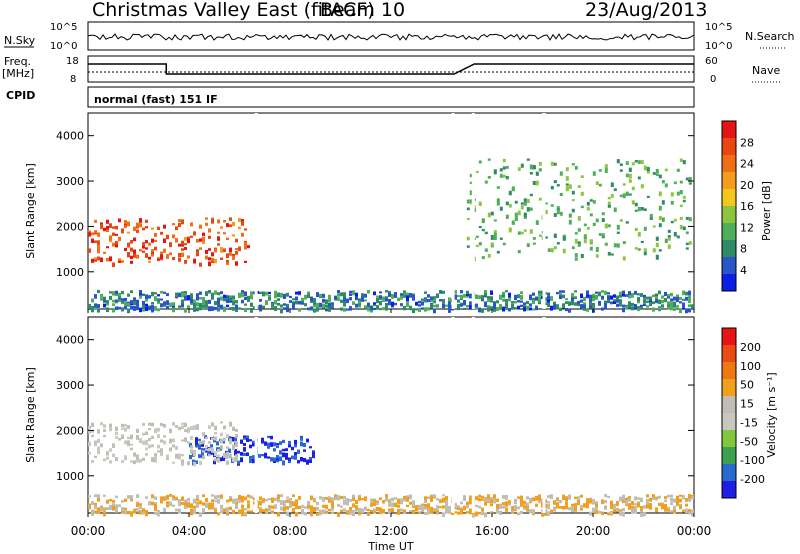 The width and height of the screenshot is (800, 554). What do you see at coordinates (729, 413) in the screenshot?
I see `velocity-colorbar-frame` at bounding box center [729, 413].